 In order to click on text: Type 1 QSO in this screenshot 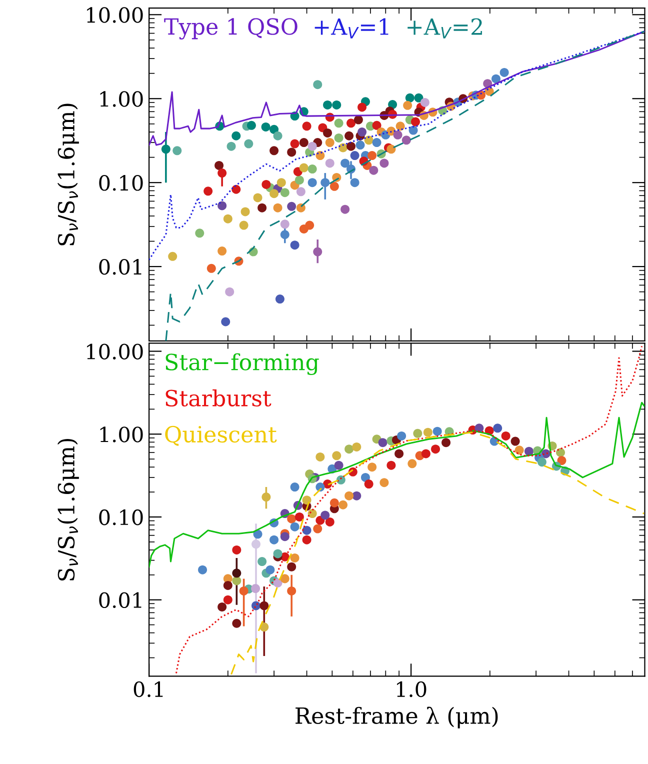, I will do `click(231, 29)`.